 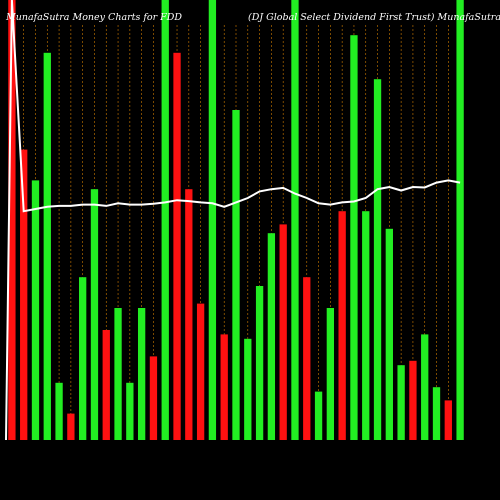 What do you see at coordinates (93, 17) in the screenshot?
I see `chart-title-left: MunafaSutra Money Charts for FDD` at bounding box center [93, 17].